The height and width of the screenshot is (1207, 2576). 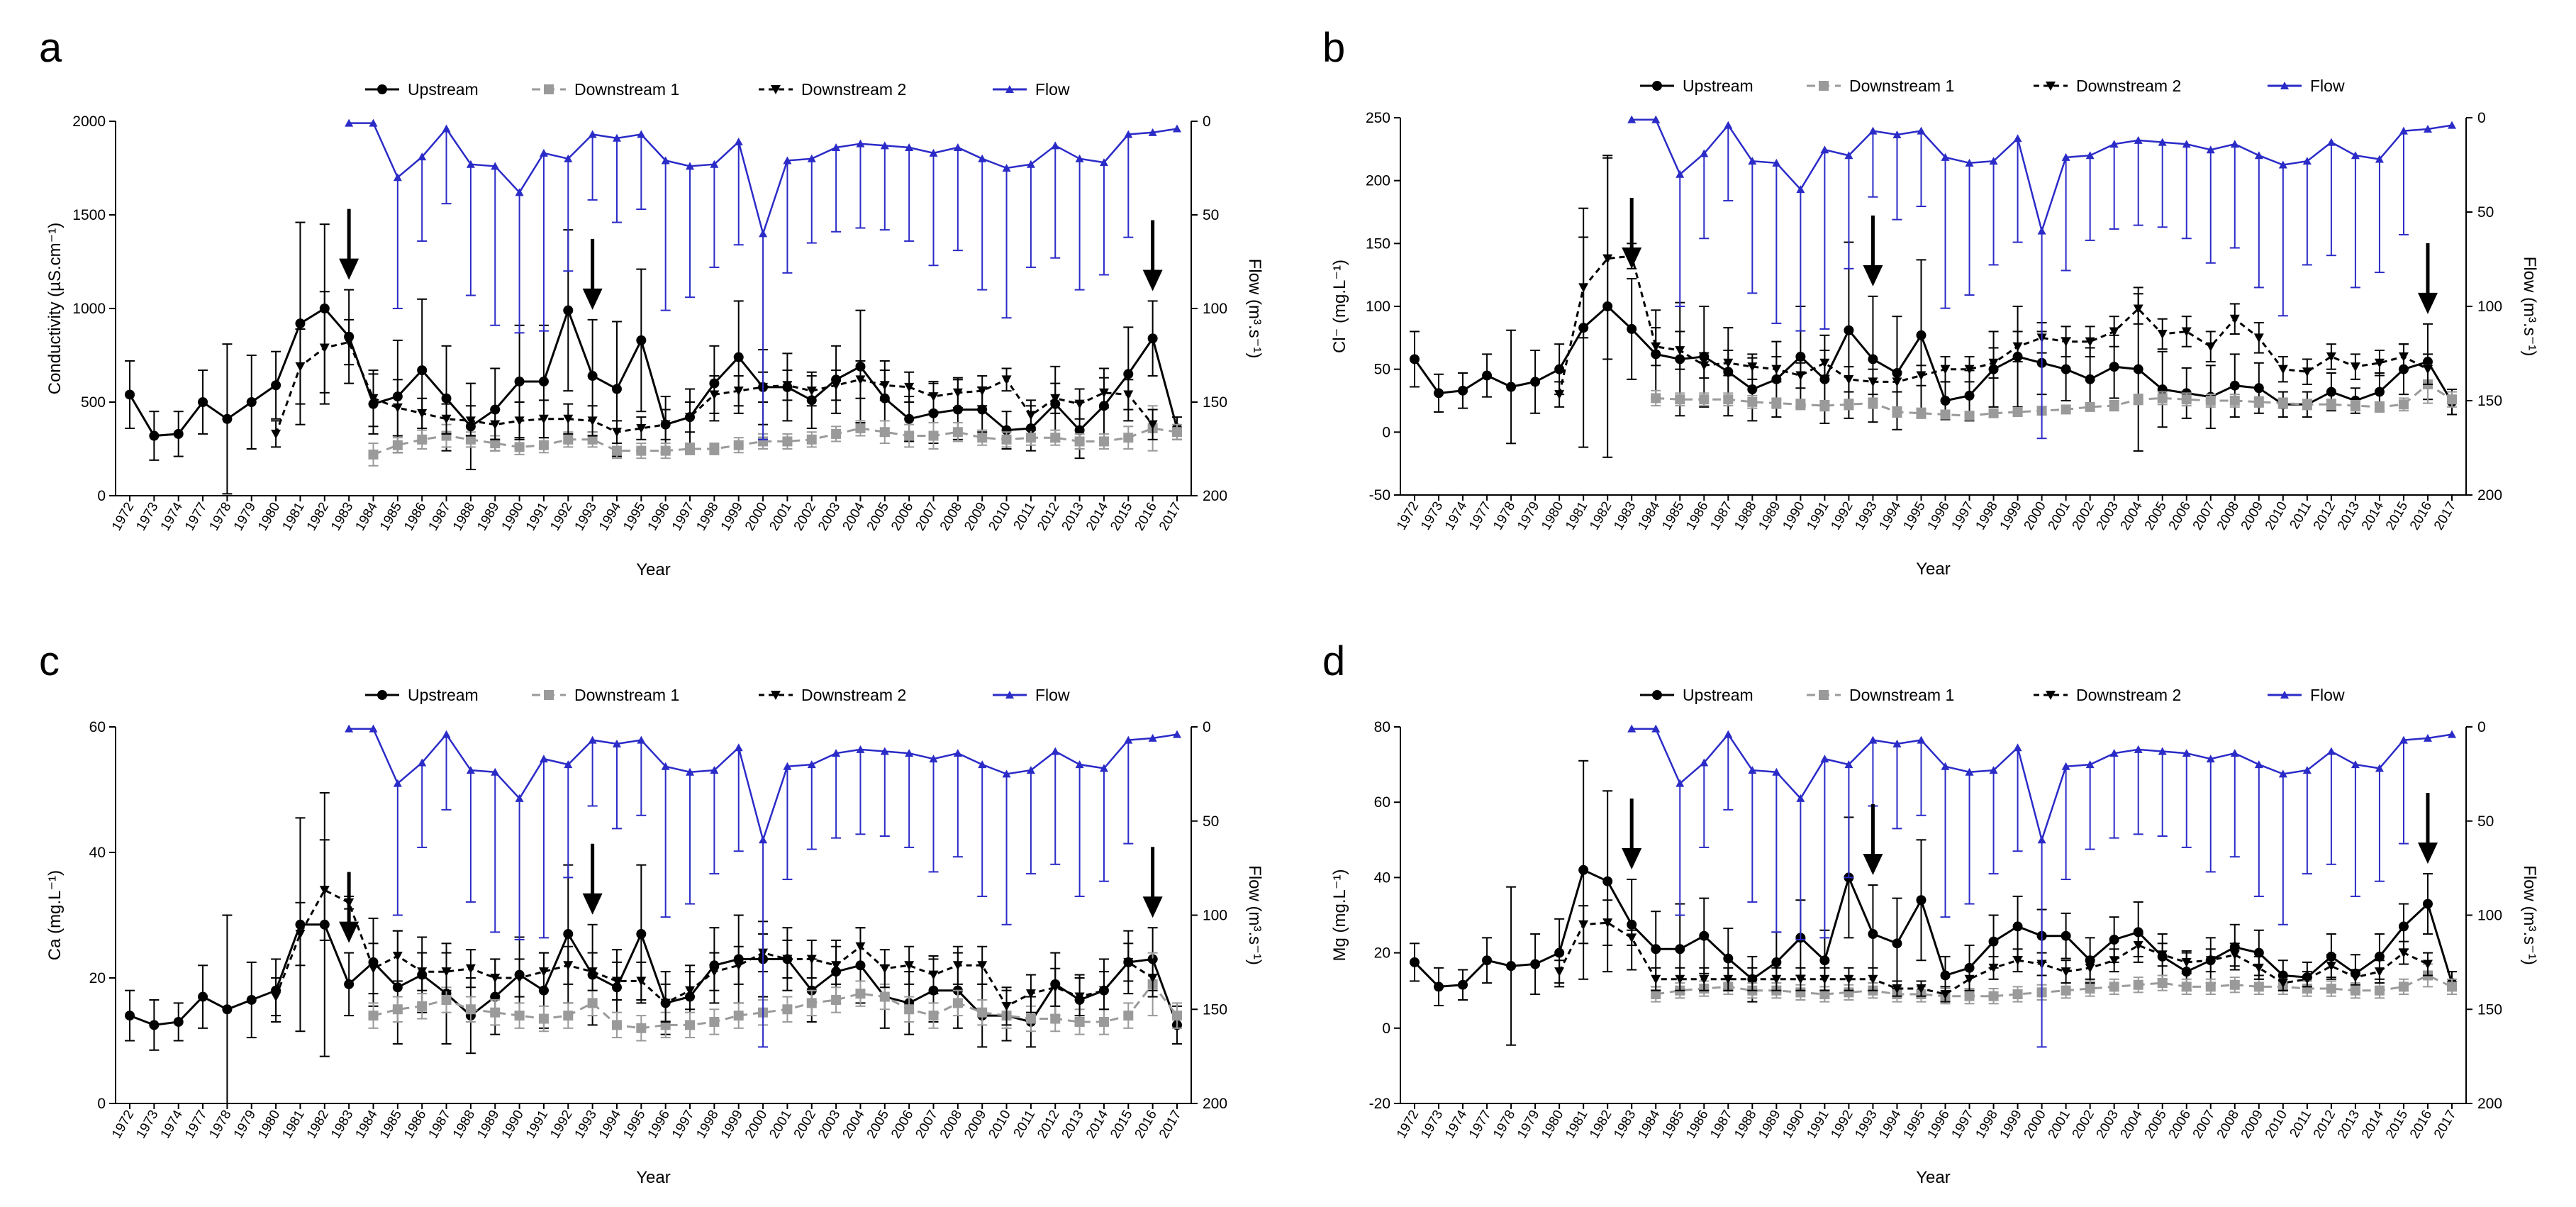 What do you see at coordinates (97, 853) in the screenshot?
I see `y-tick-label: 40` at bounding box center [97, 853].